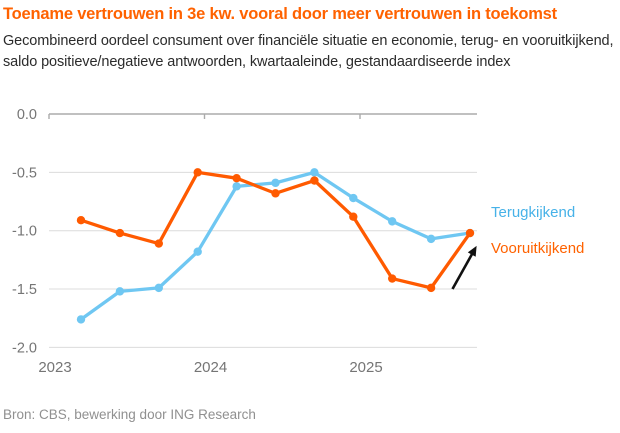 This screenshot has height=433, width=620. Describe the element at coordinates (365, 367) in the screenshot. I see `svg-text: 2025` at that location.